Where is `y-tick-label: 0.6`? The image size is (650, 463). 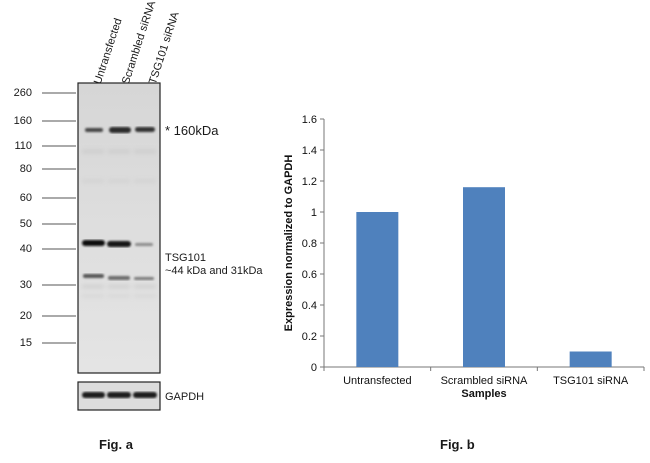 y-tick-label: 0.6 is located at coordinates (309, 275).